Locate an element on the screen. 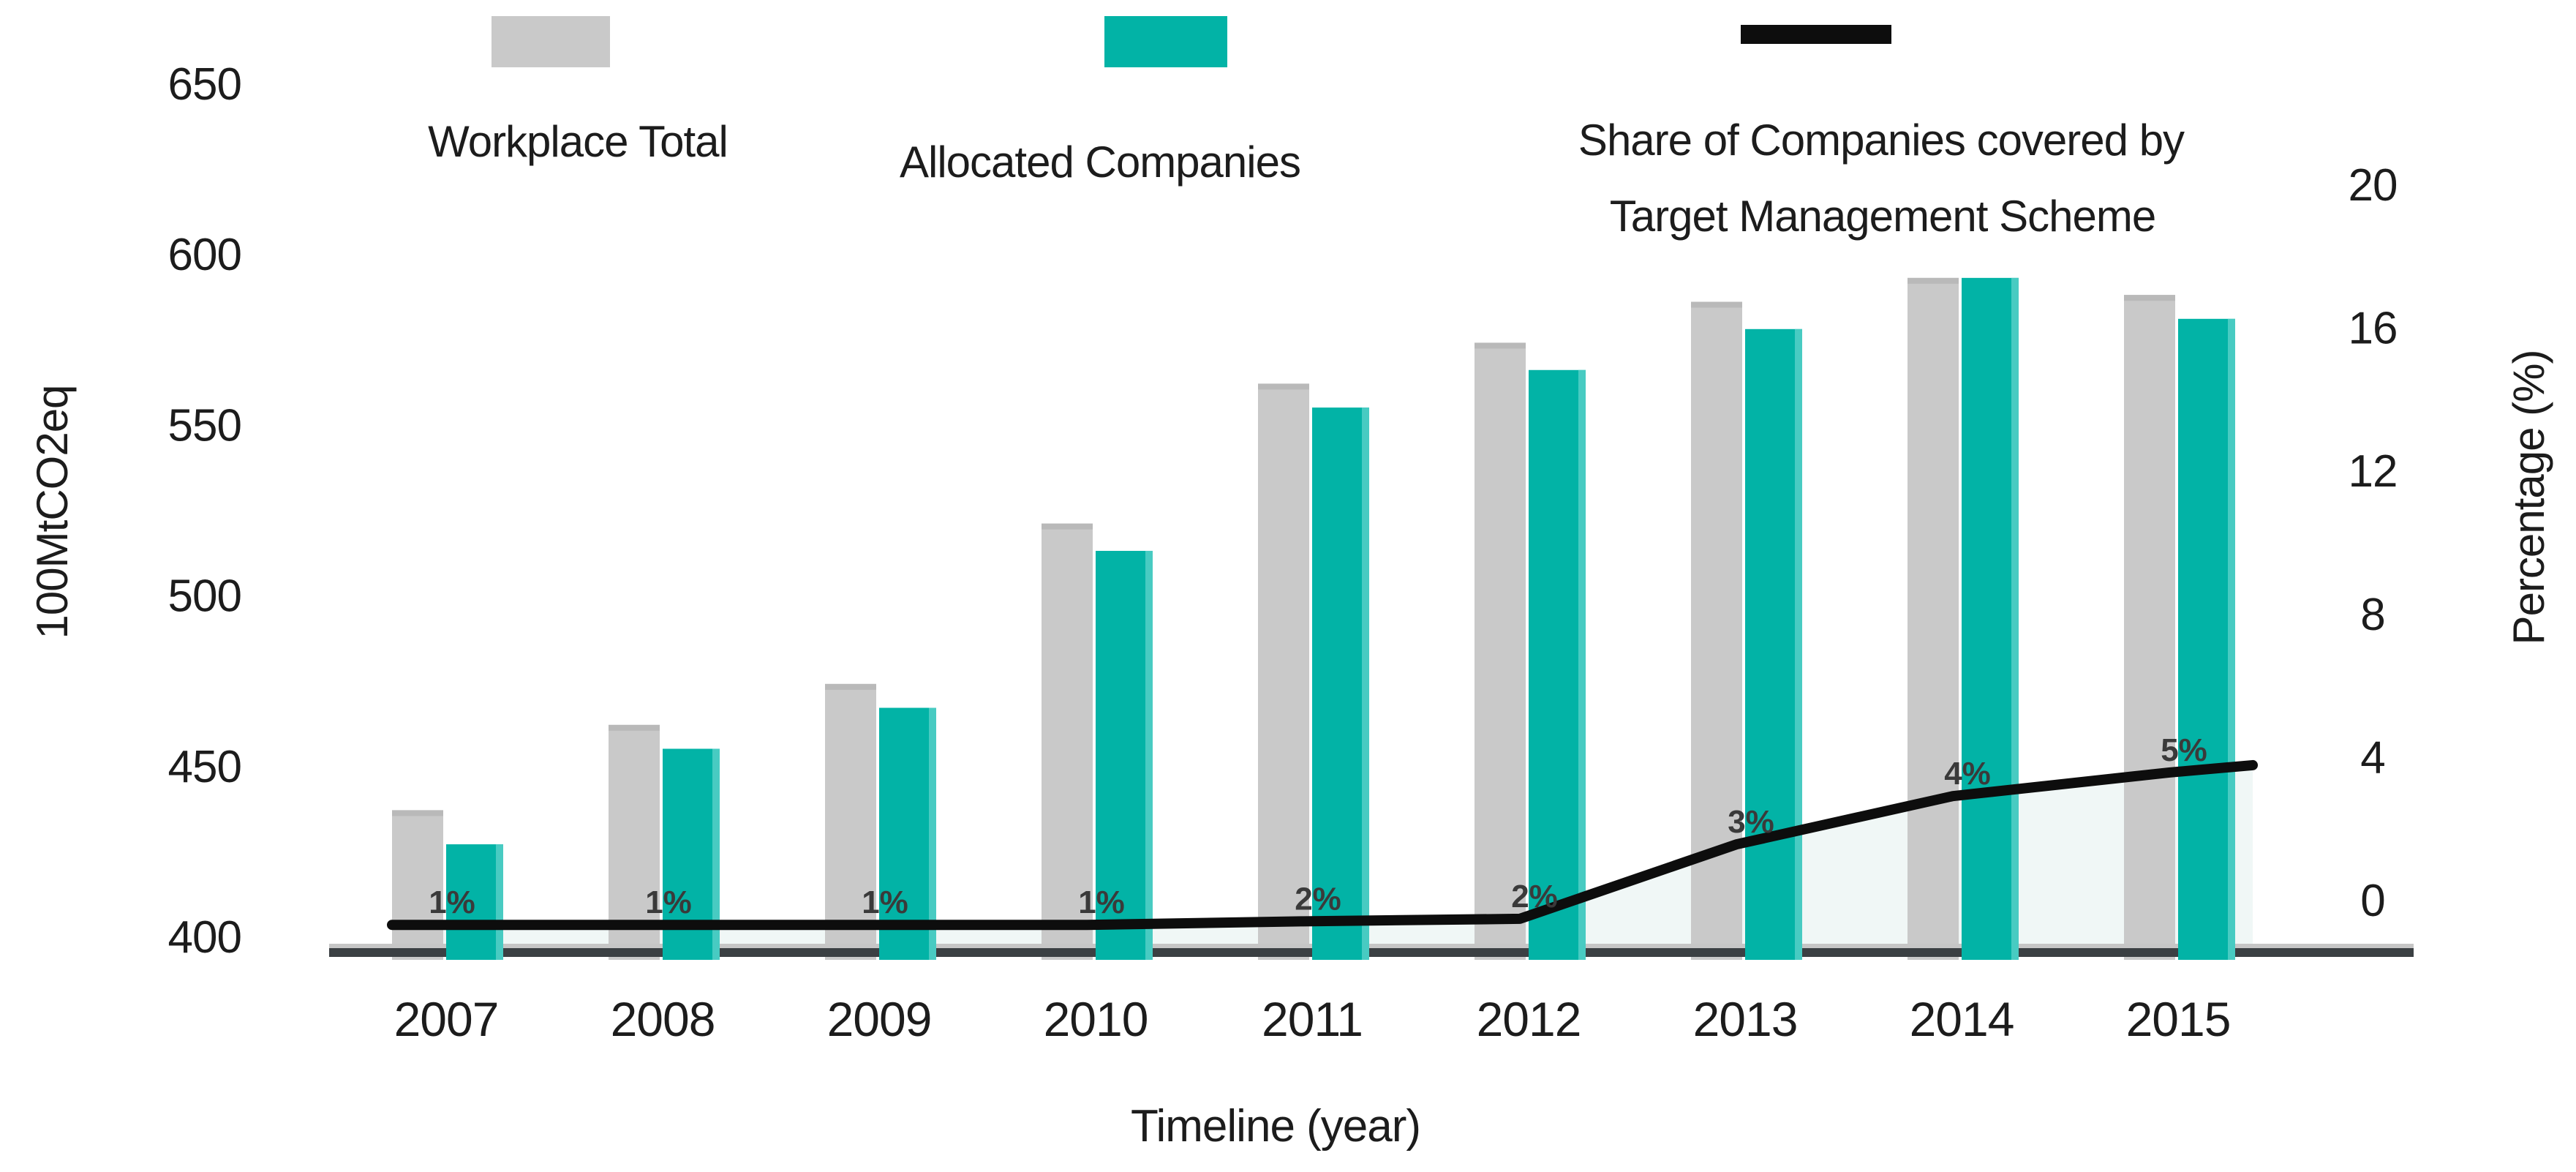 This screenshot has height=1172, width=2576. line-point-label-2013: 3% is located at coordinates (1751, 822).